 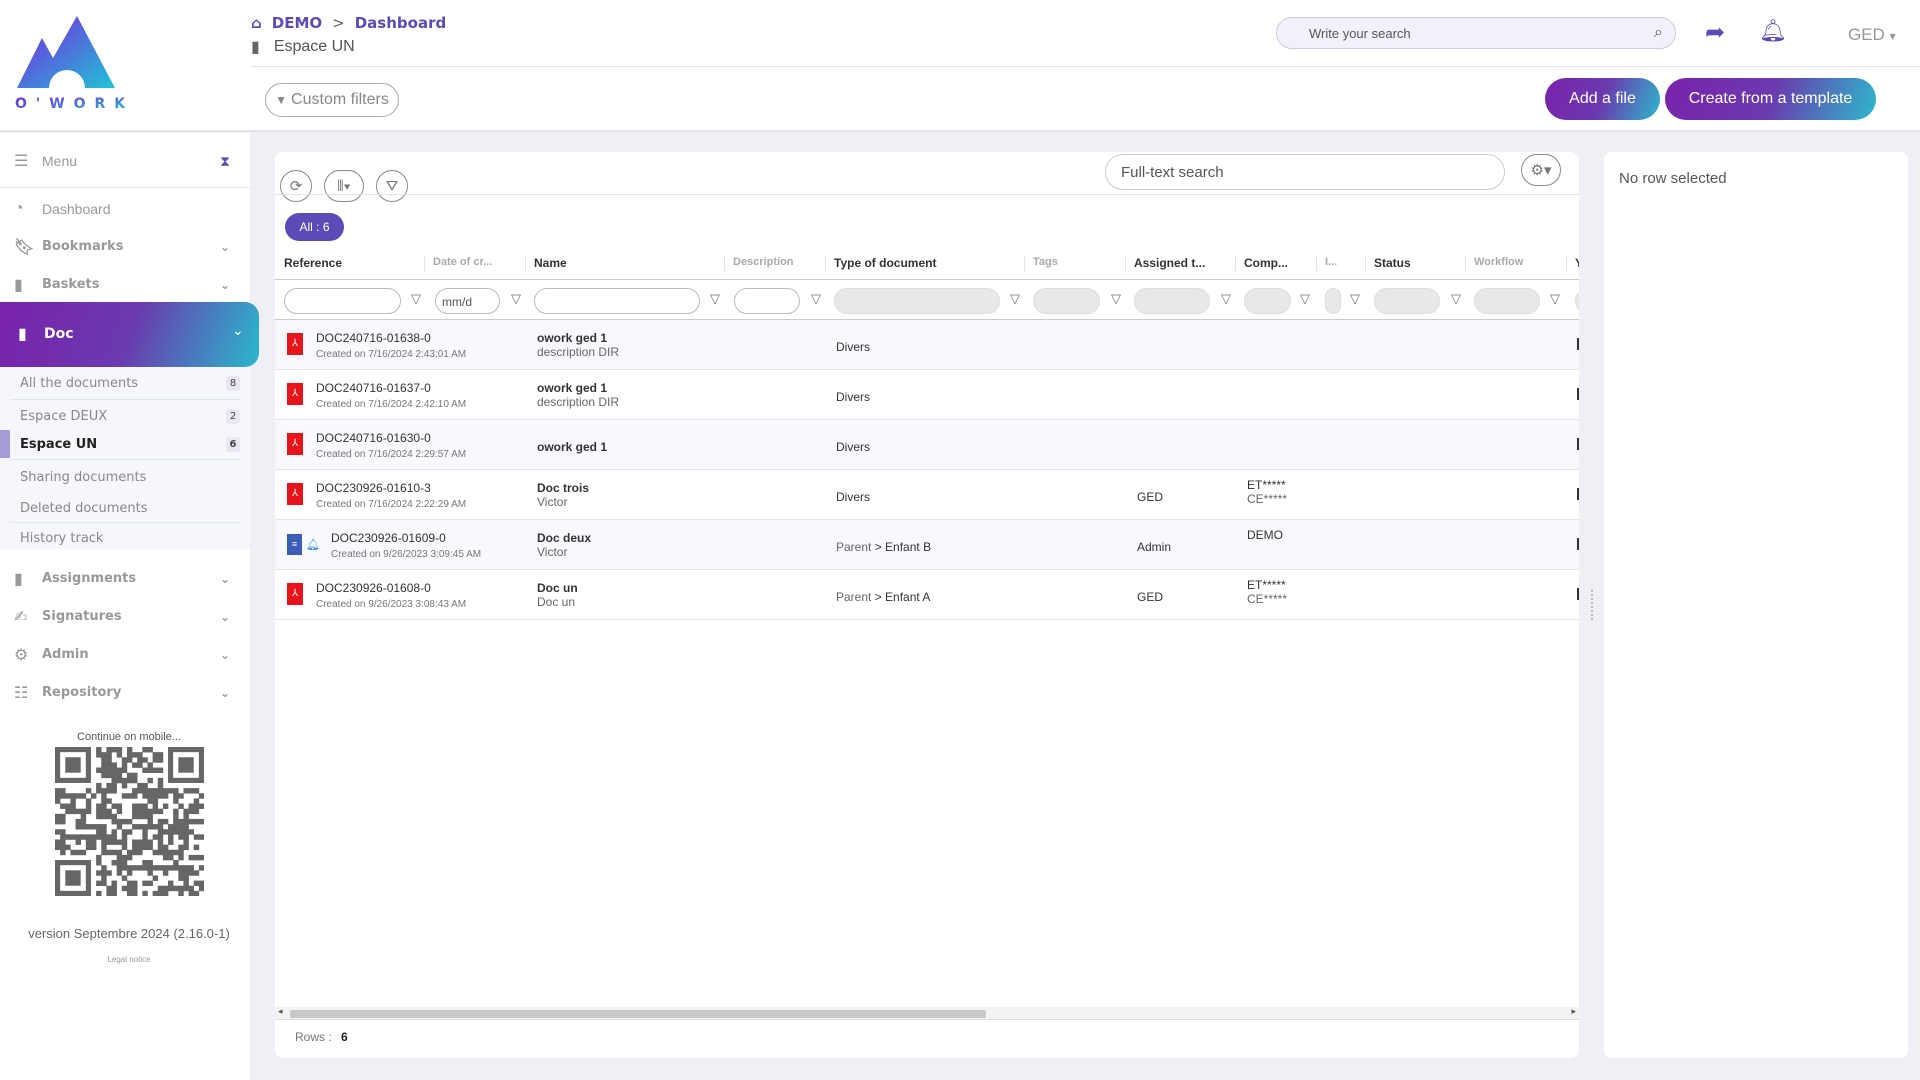 What do you see at coordinates (124, 284) in the screenshot?
I see `sidebar-item-baskets: ▮ Baskets ⌄` at bounding box center [124, 284].